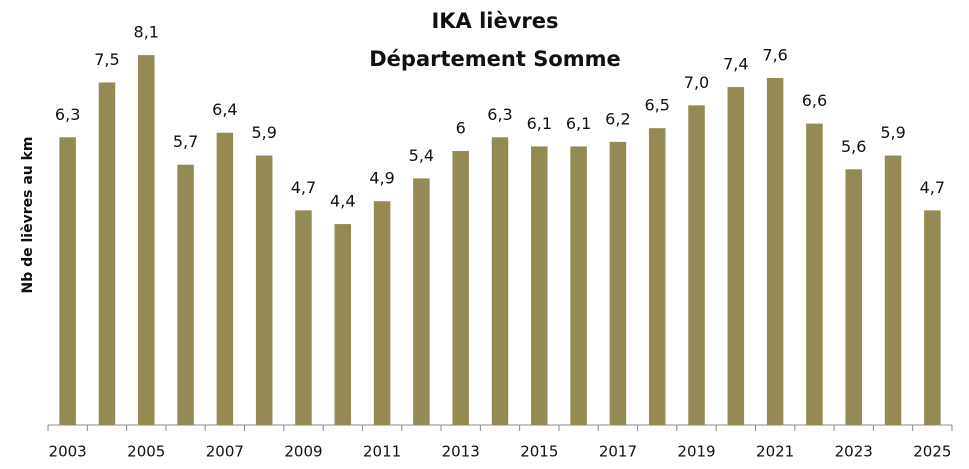  What do you see at coordinates (146, 32) in the screenshot?
I see `value-label: 8,1` at bounding box center [146, 32].